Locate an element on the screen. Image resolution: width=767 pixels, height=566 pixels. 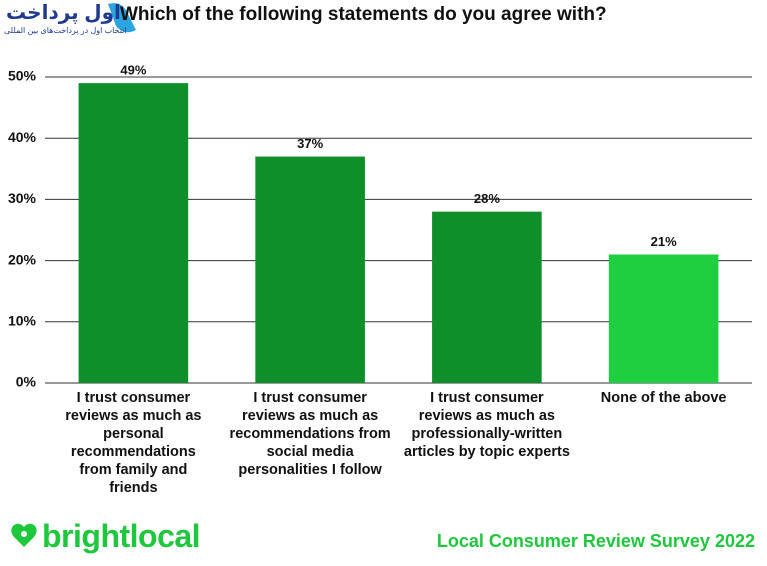
value-label: 37% is located at coordinates (310, 143).